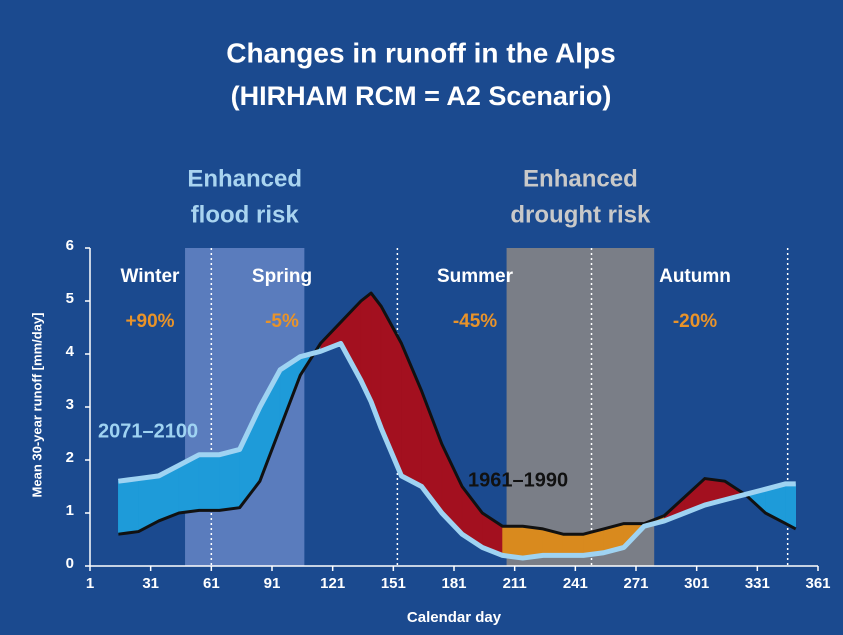  I want to click on x-tick-label: 331, so click(757, 583).